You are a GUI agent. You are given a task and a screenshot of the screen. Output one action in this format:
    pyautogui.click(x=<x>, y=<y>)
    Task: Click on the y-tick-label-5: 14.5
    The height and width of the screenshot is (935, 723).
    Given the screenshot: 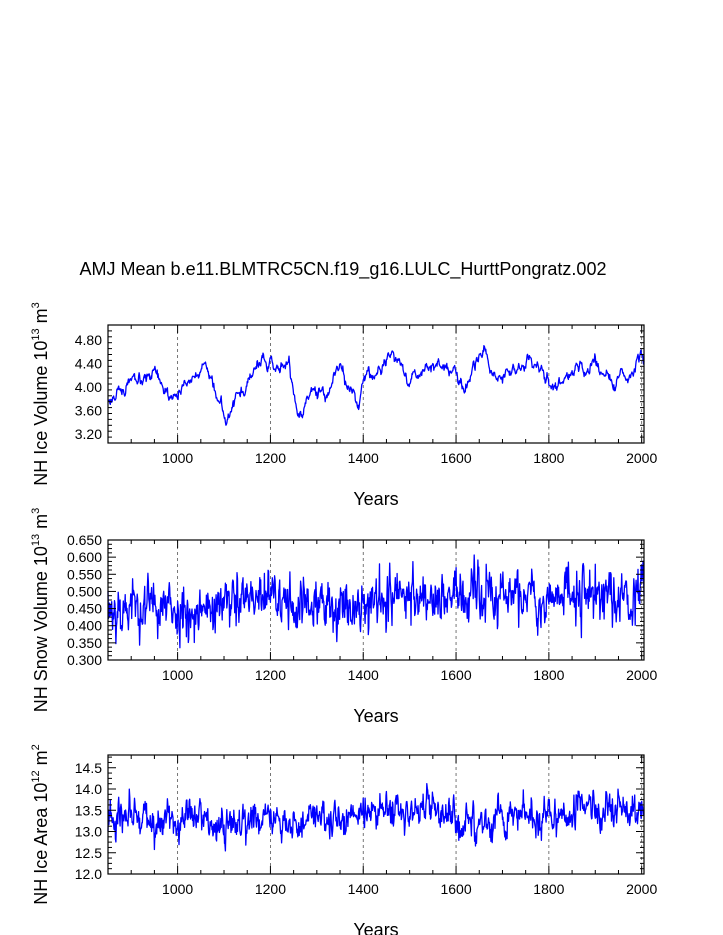 What is the action you would take?
    pyautogui.click(x=88, y=768)
    